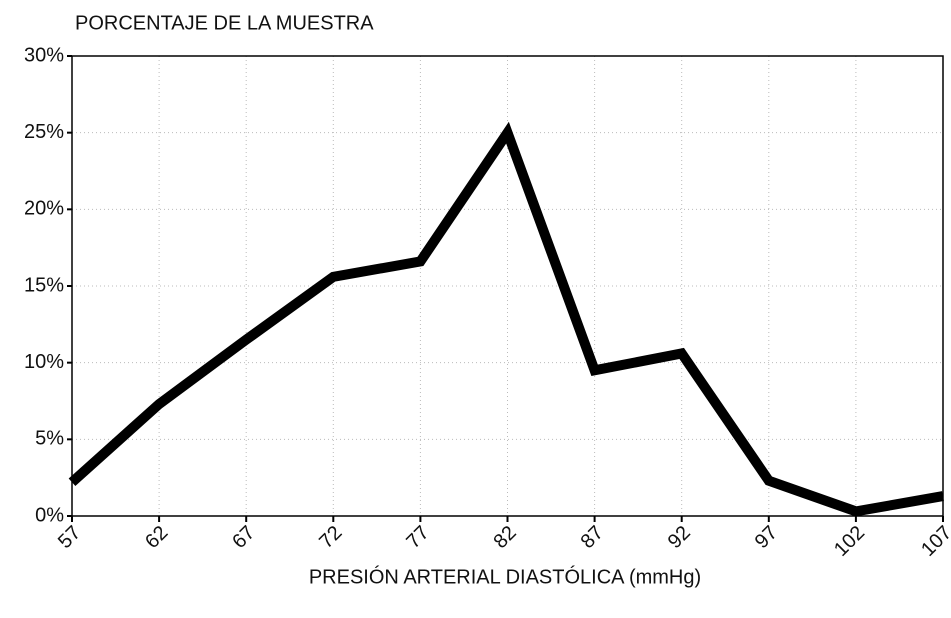  Describe the element at coordinates (44, 285) in the screenshot. I see `y-tick-label: 15%` at that location.